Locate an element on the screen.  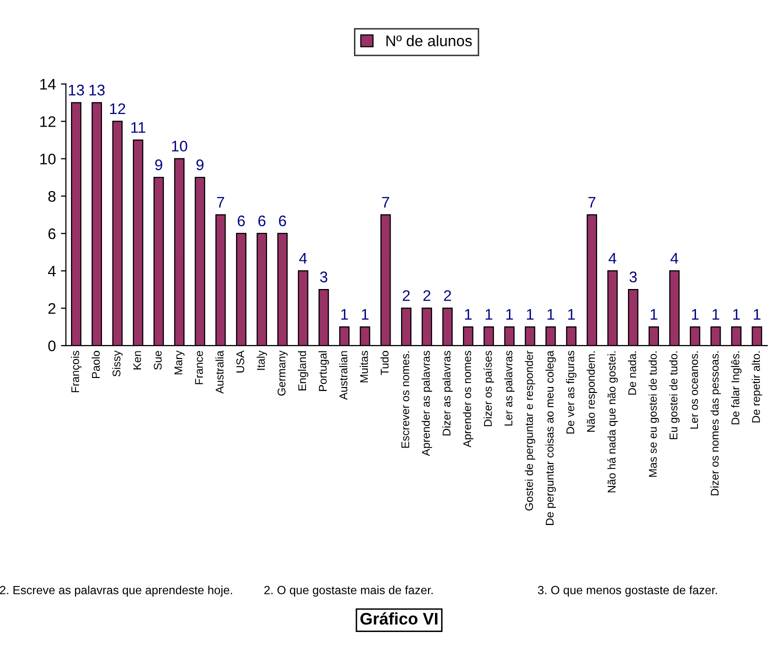
x-tick-label: Dizer as palavras is located at coordinates (447, 393).